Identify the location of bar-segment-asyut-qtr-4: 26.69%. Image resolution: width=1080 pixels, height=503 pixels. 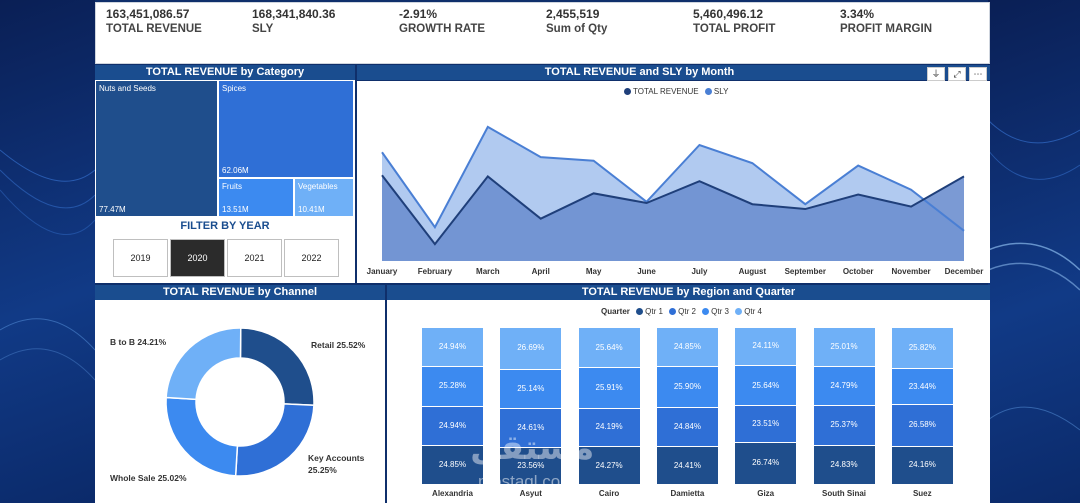
(531, 348).